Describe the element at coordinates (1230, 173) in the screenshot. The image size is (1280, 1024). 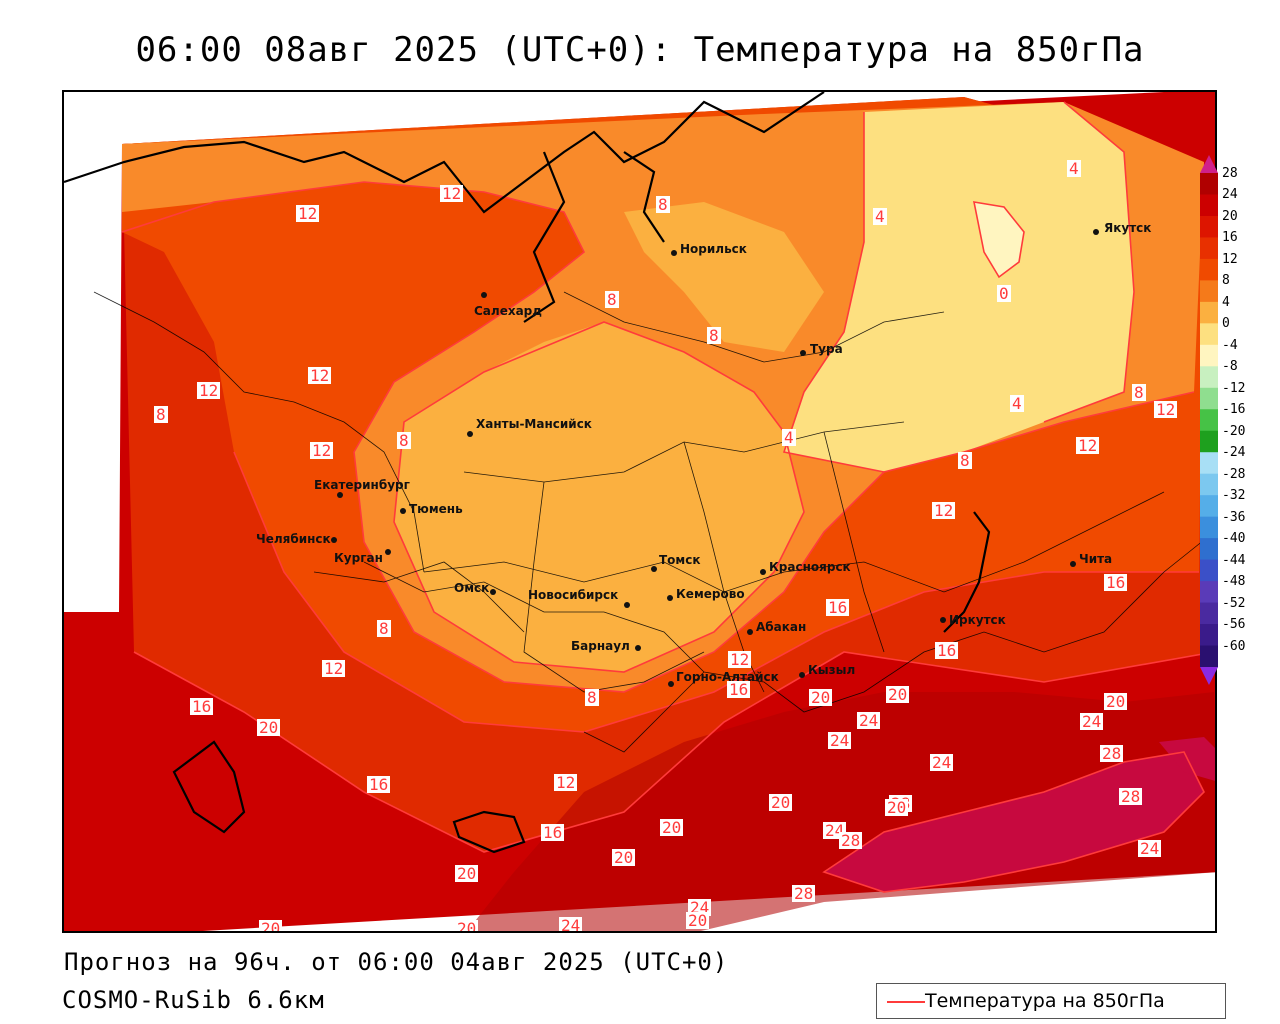
I see `colorbar-tick-label: 28` at that location.